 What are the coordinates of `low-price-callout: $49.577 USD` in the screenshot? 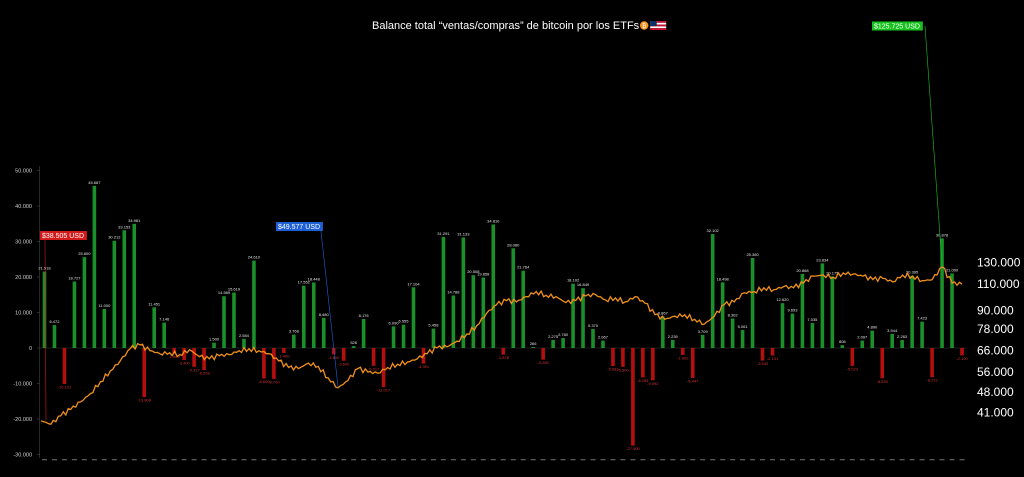 It's located at (307, 304).